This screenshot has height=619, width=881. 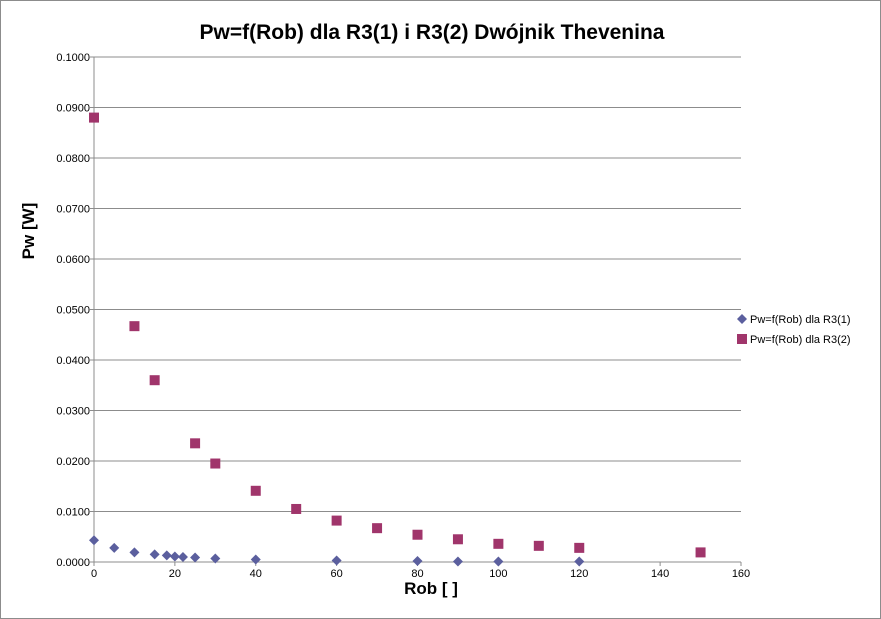 I want to click on y-axis-title: Pw [W], so click(x=28, y=231).